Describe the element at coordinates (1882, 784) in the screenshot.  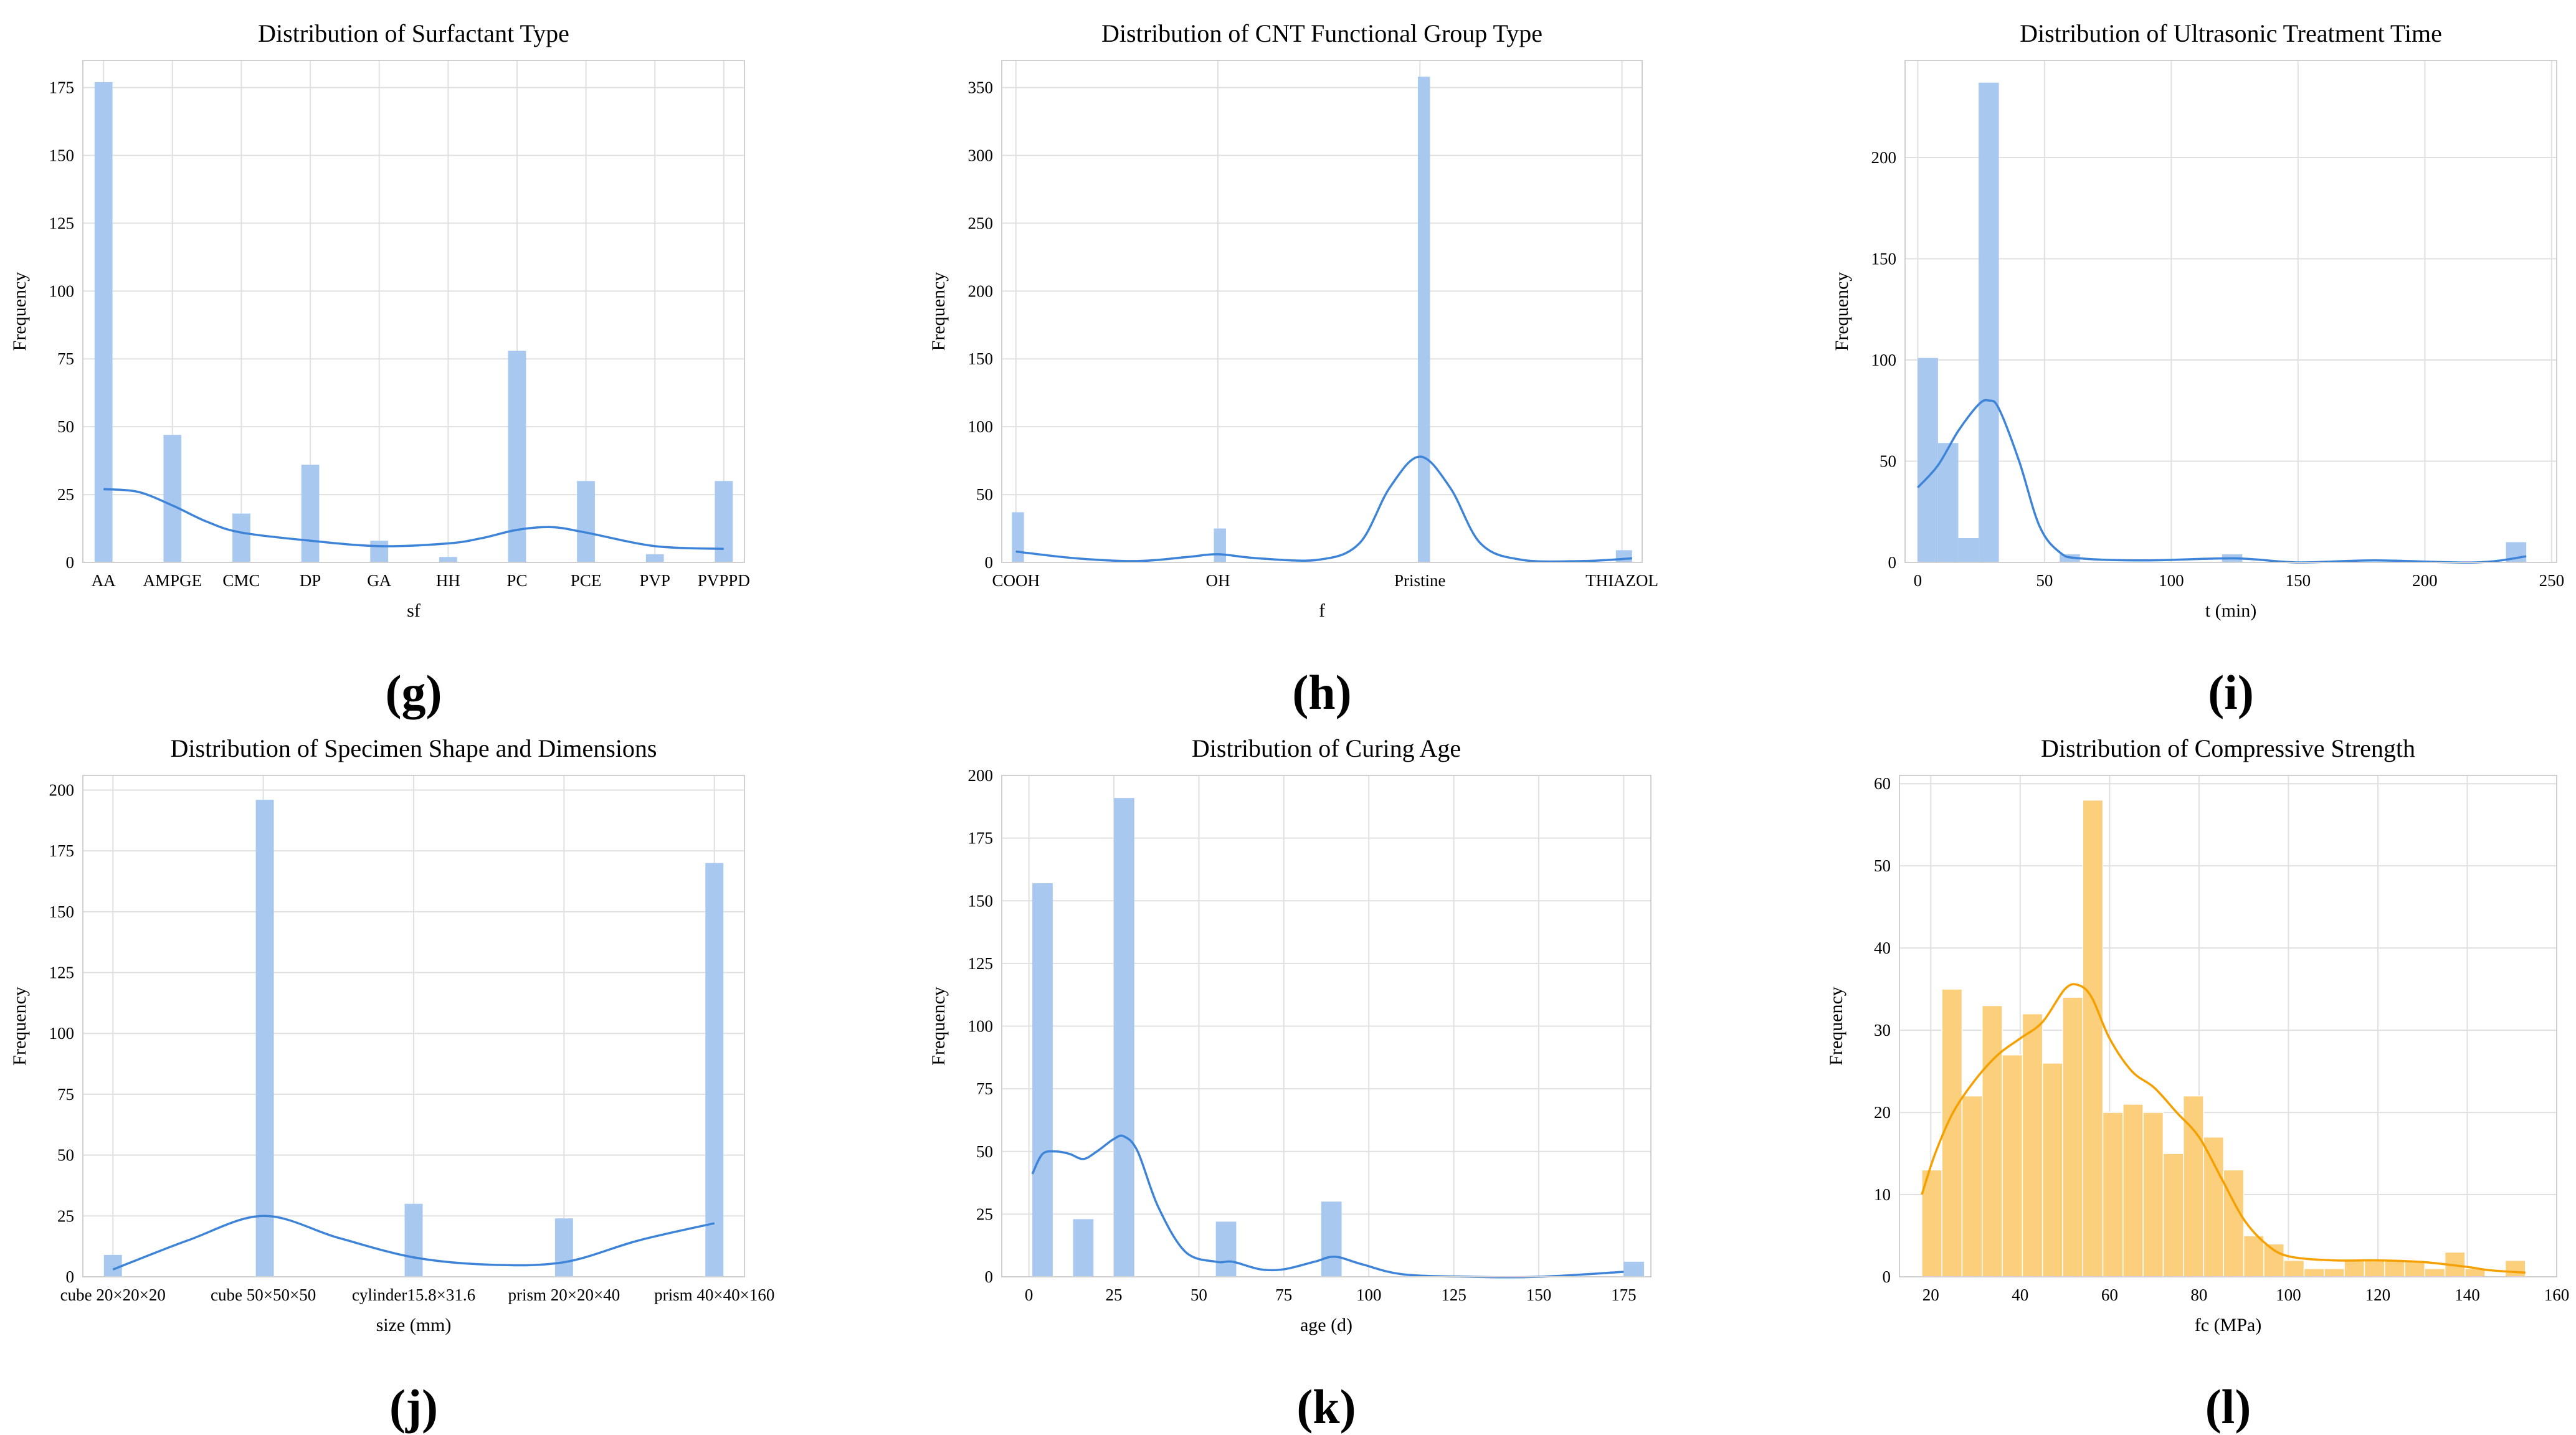
I see `y-tick-label: 60` at that location.